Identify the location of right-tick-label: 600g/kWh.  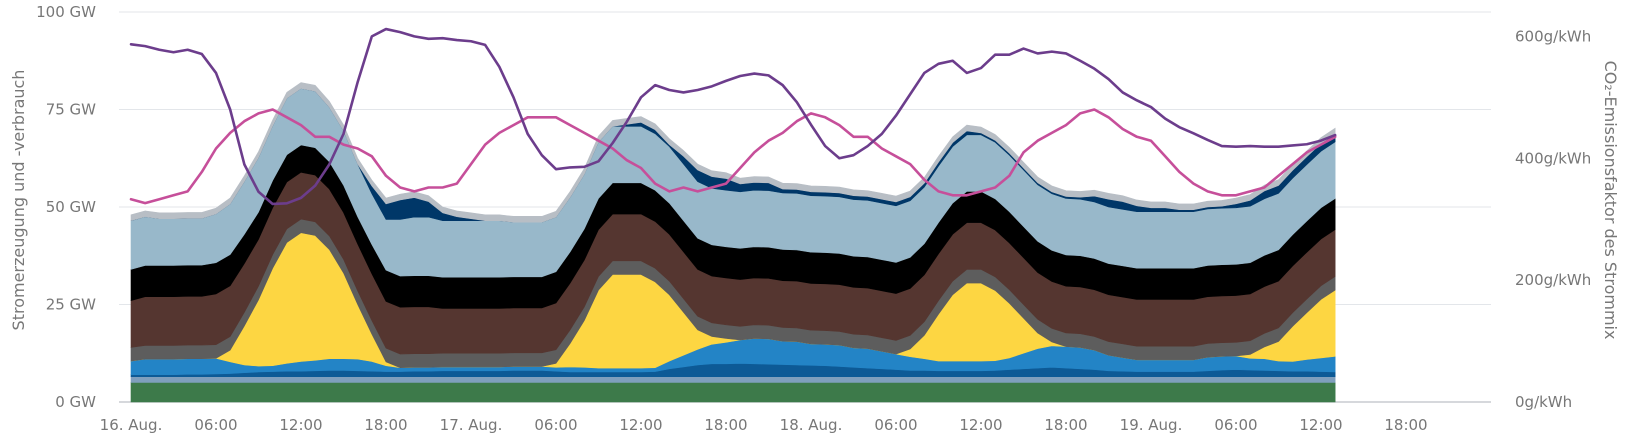
(1553, 36).